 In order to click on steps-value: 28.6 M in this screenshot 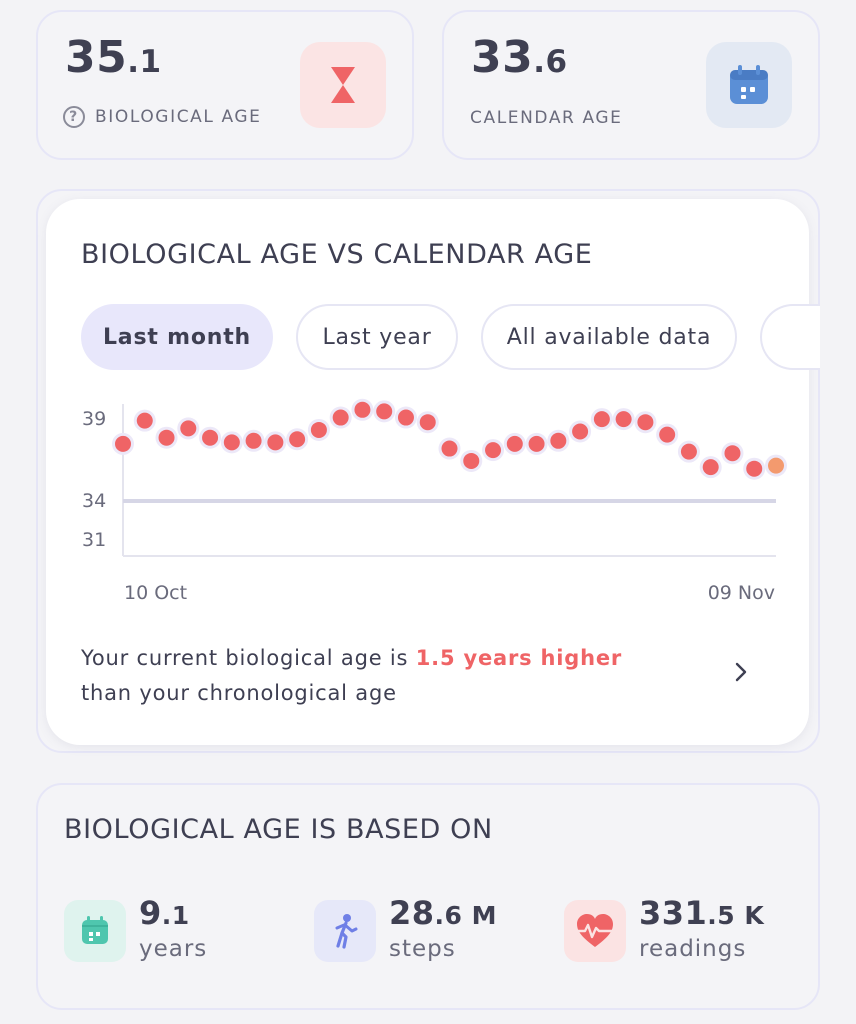, I will do `click(443, 913)`.